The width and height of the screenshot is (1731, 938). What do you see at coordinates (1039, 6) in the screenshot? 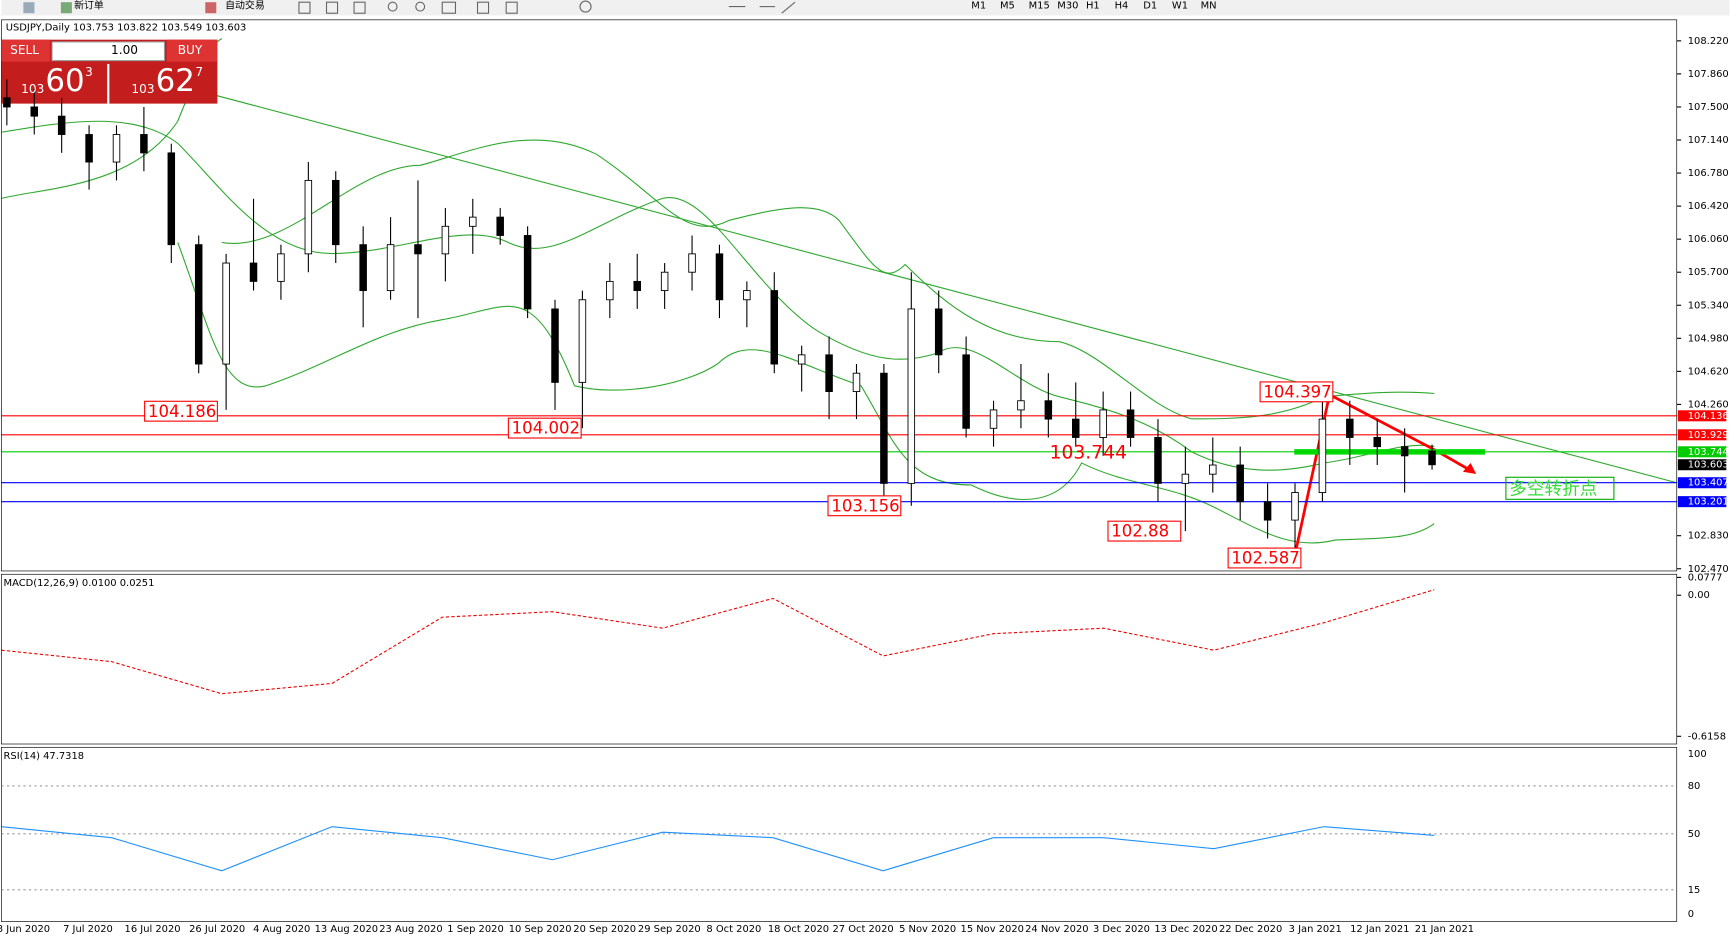
I see `timeframe-button: M15` at bounding box center [1039, 6].